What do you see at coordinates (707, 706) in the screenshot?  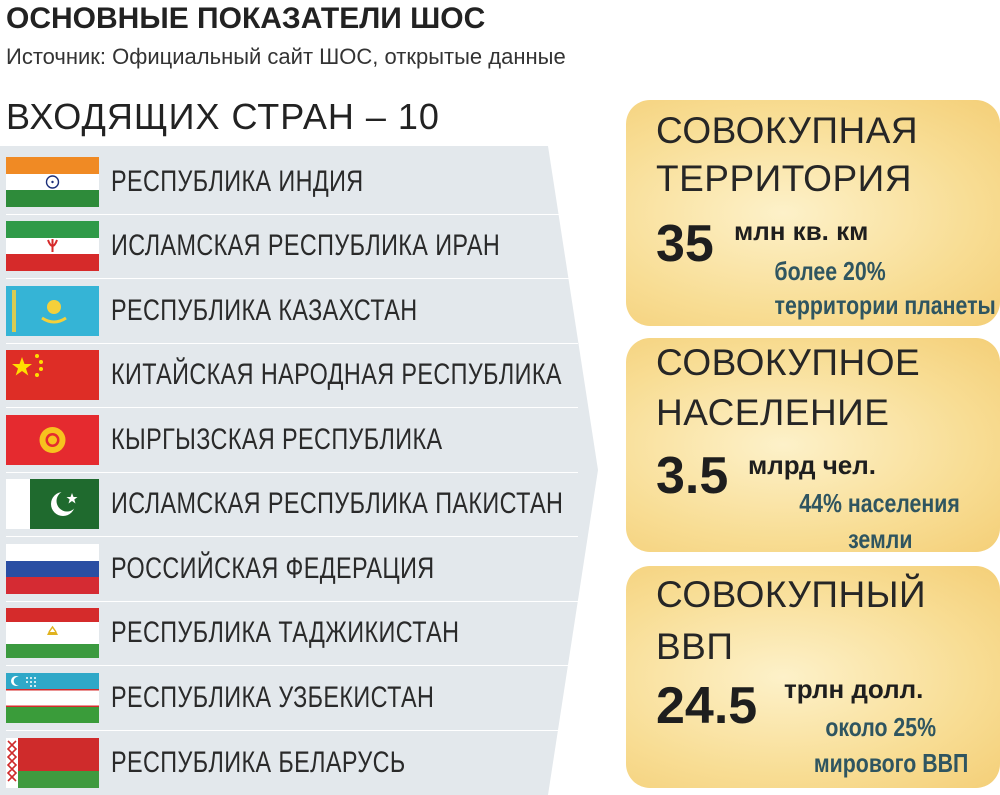 I see `stat-value: 24.5` at bounding box center [707, 706].